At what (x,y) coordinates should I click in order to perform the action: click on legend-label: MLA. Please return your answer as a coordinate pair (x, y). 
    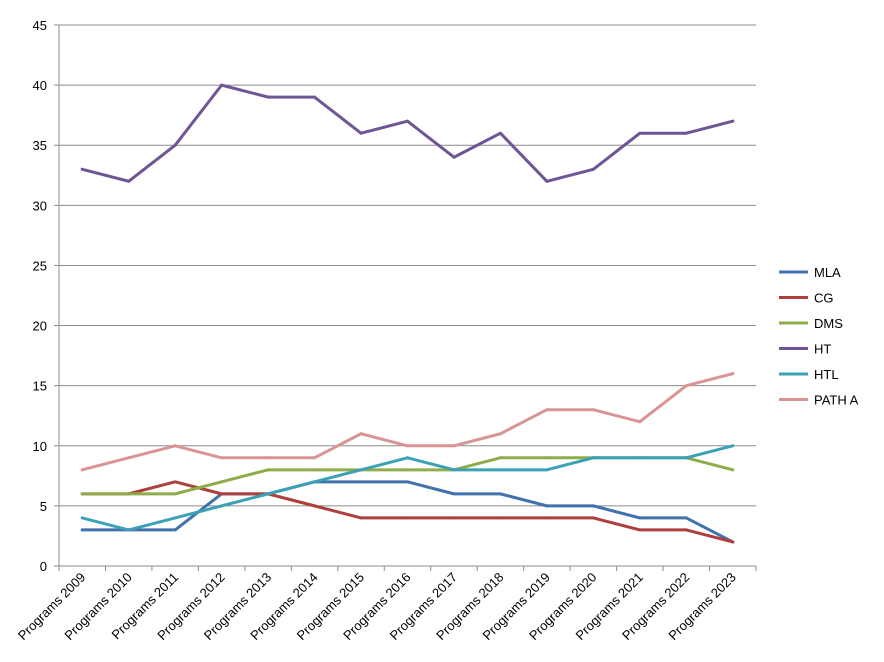
    Looking at the image, I should click on (827, 272).